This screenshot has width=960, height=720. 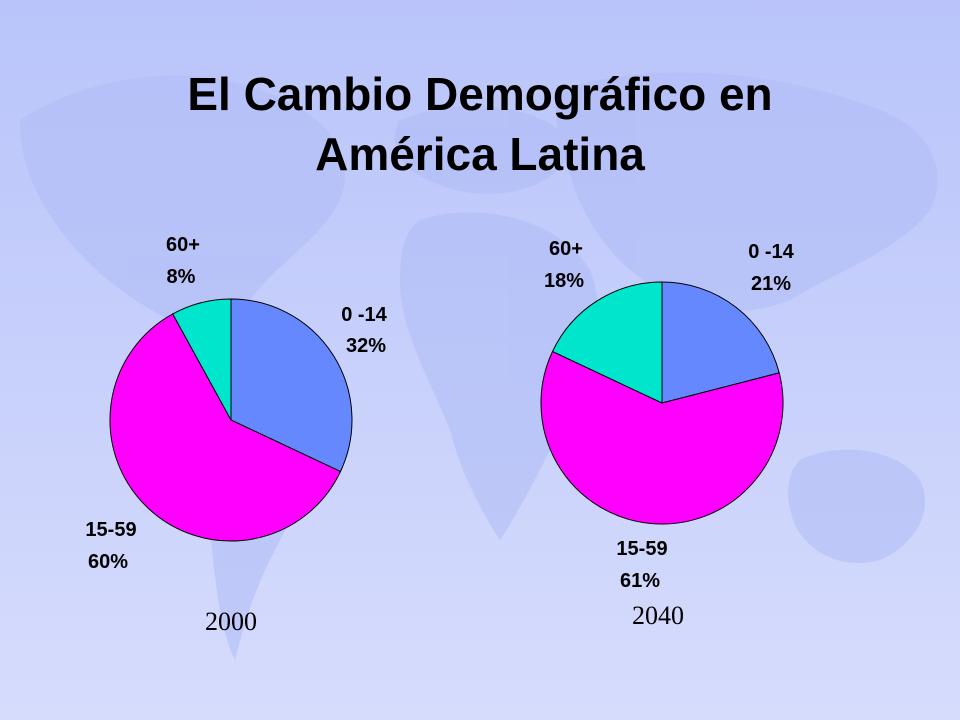 I want to click on label-60-plus-pct-2040: 18%, so click(x=564, y=281).